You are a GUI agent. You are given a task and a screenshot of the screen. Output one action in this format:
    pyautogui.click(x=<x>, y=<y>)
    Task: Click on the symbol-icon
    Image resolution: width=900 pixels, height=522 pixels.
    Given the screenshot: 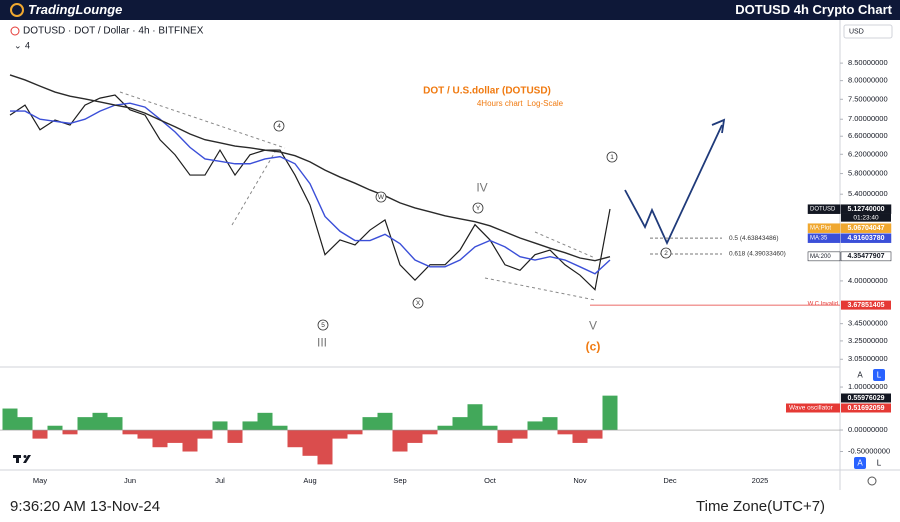 What is the action you would take?
    pyautogui.click(x=15, y=31)
    